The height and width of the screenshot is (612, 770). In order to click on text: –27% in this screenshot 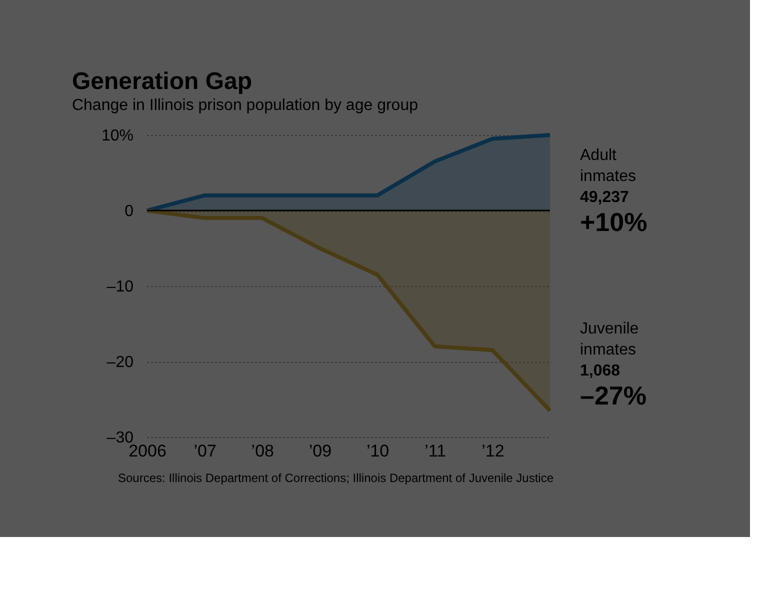, I will do `click(613, 395)`.